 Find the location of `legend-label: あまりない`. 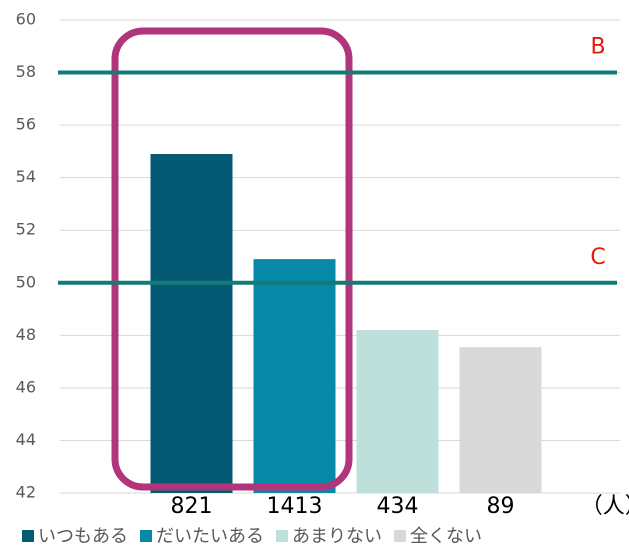

legend-label: あまりない is located at coordinates (337, 536).